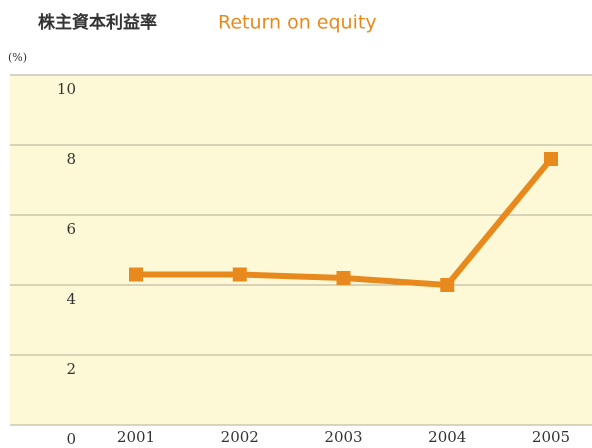 This screenshot has height=448, width=592. What do you see at coordinates (66, 89) in the screenshot?
I see `y-tick-label: 10` at bounding box center [66, 89].